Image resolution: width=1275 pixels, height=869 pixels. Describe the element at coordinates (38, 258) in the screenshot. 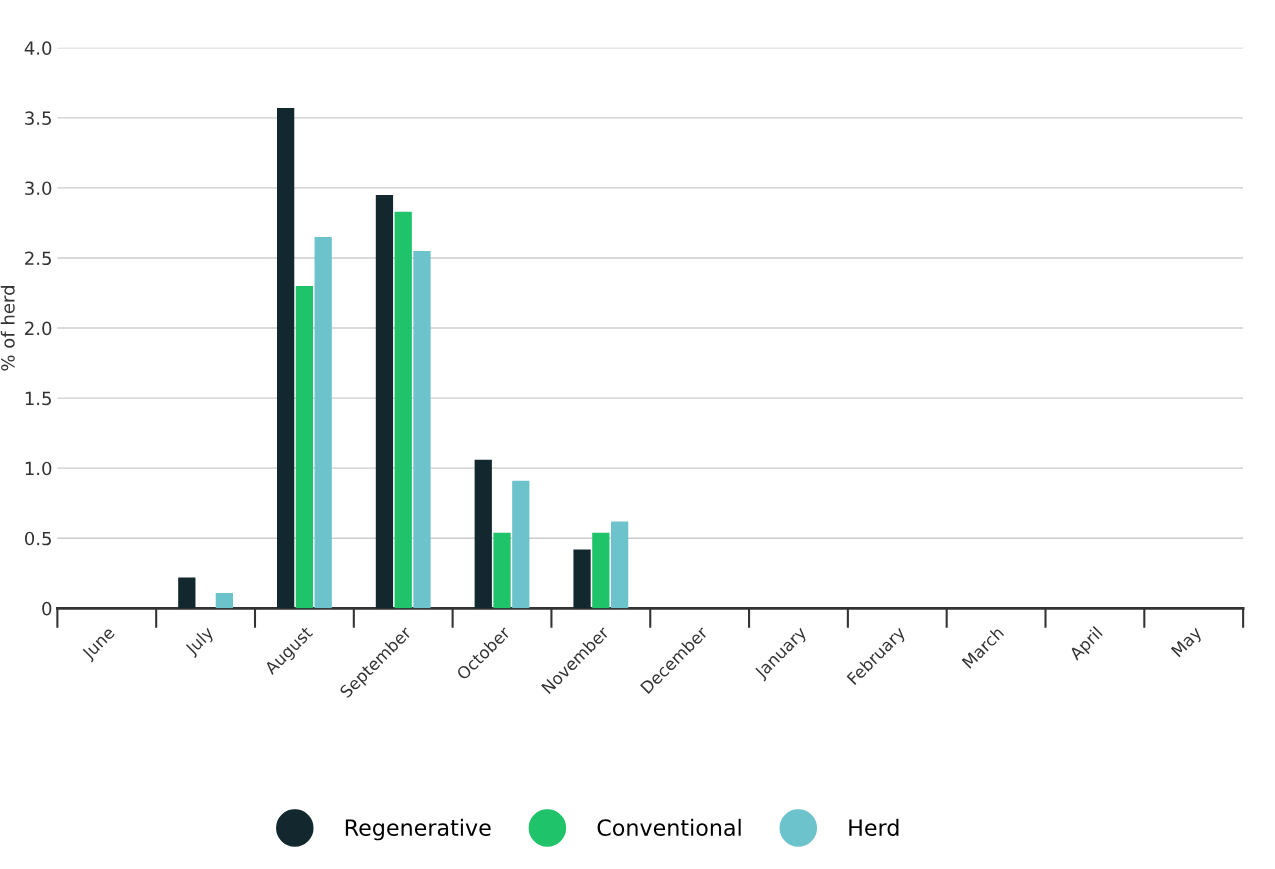

I see `y-tick-label: 2.5` at that location.